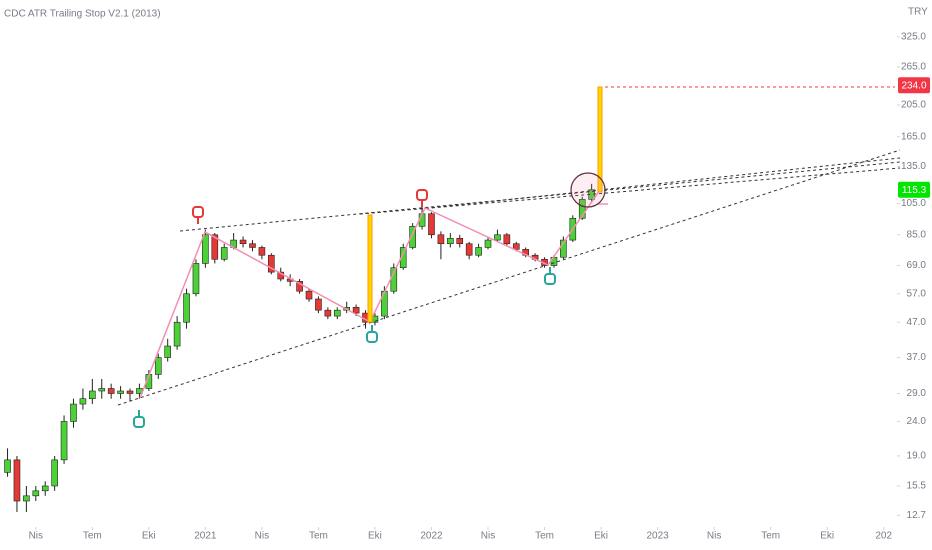 The width and height of the screenshot is (932, 550). I want to click on y-tick-label: 85.0, so click(917, 234).